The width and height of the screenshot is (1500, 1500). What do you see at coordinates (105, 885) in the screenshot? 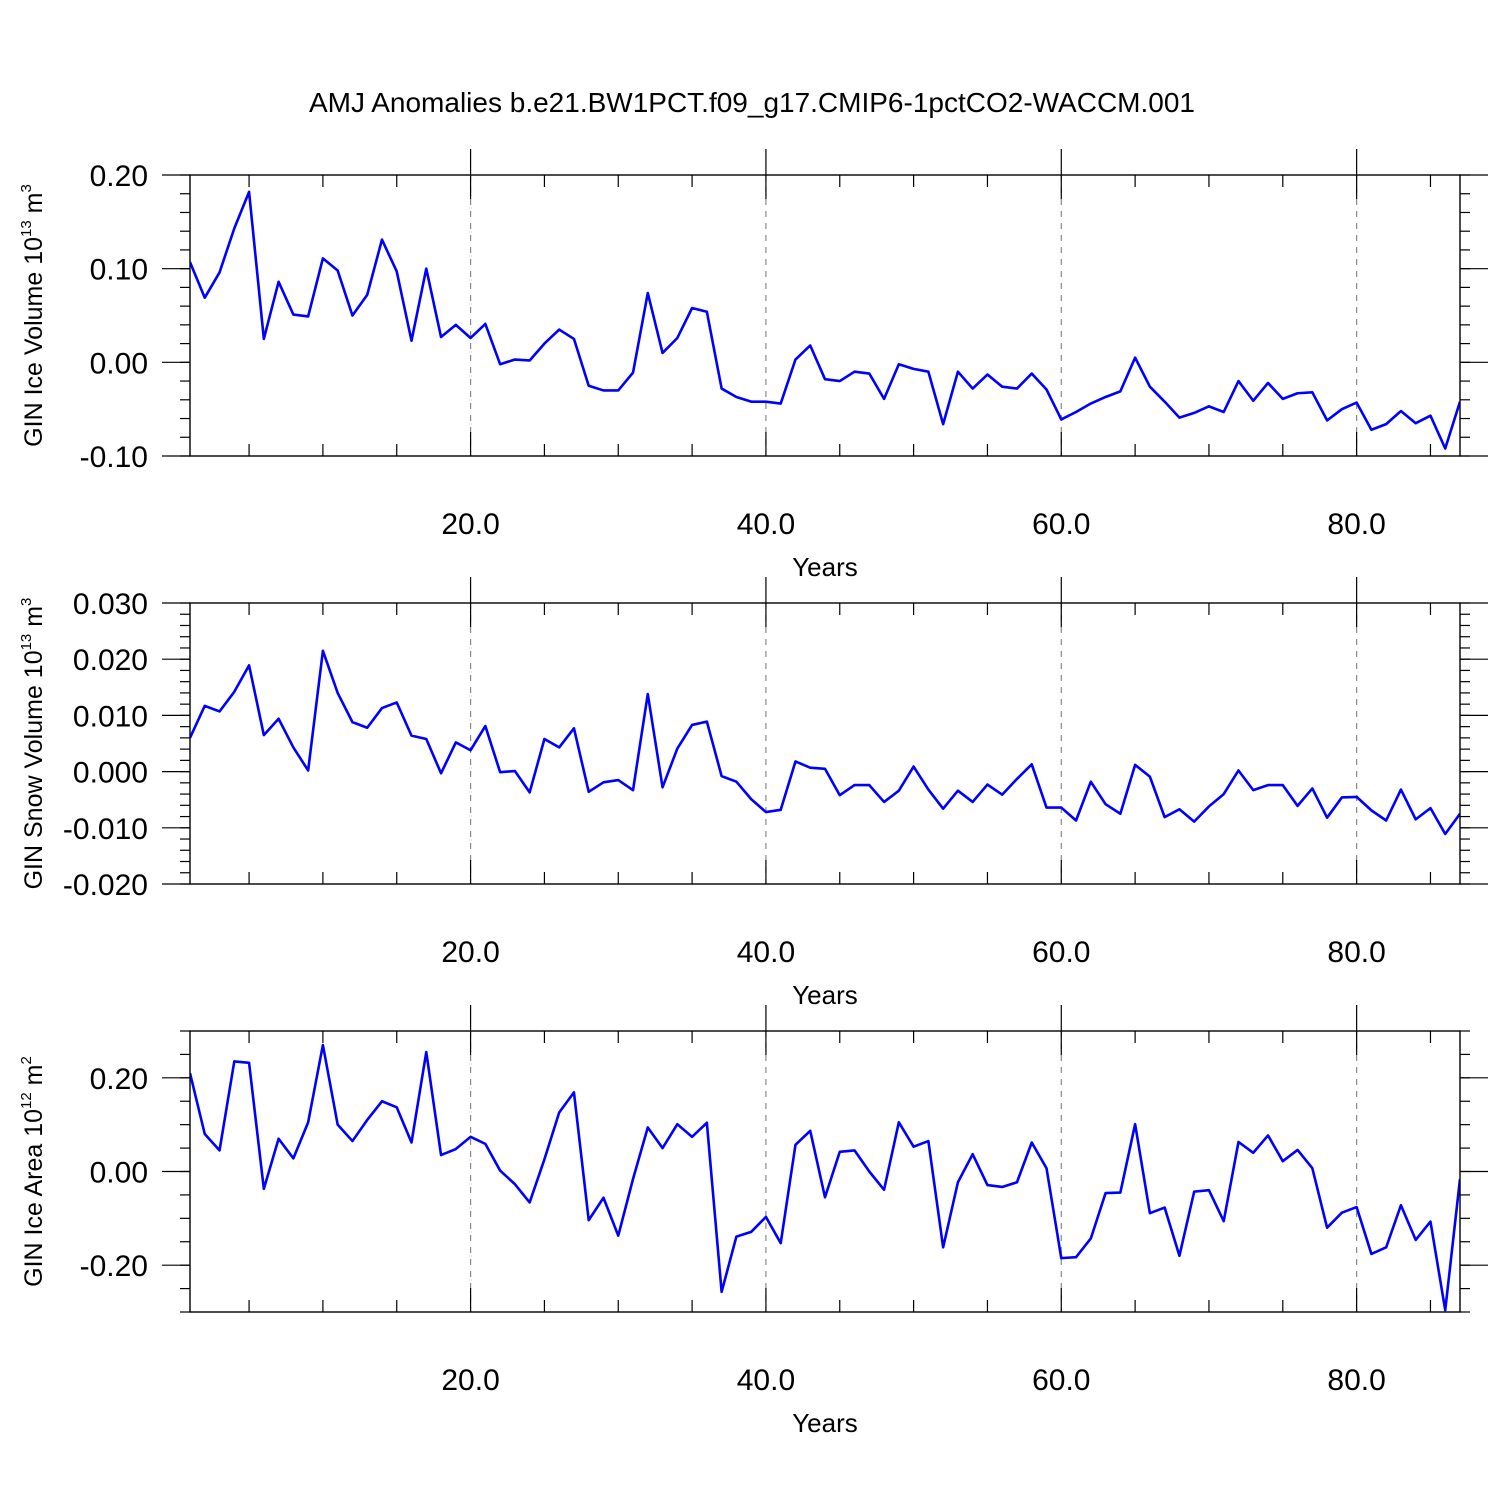
I see `y-tick-label: -0.020` at bounding box center [105, 885].